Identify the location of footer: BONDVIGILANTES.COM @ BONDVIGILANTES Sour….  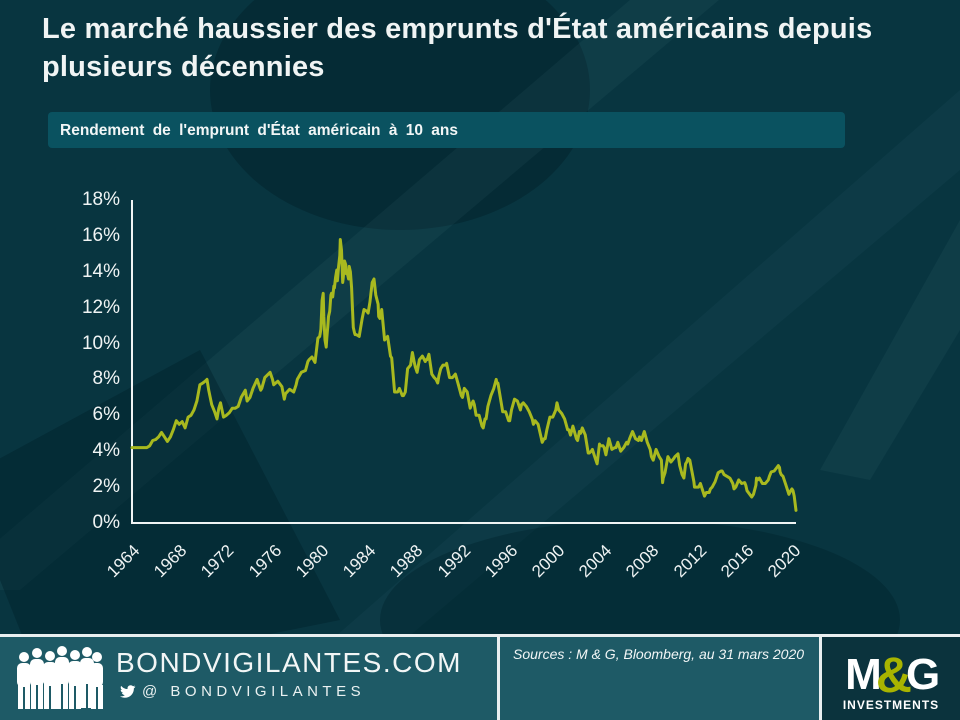
(480, 677).